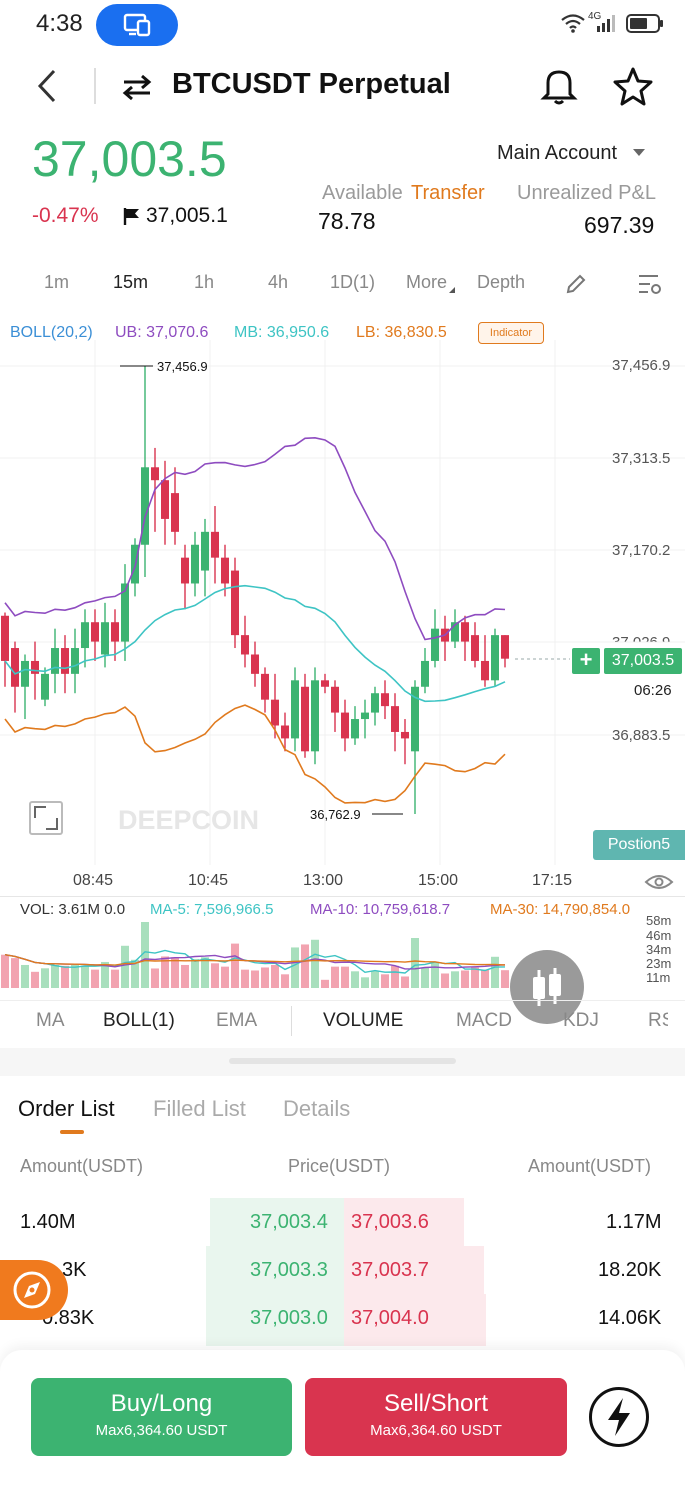  Describe the element at coordinates (501, 282) in the screenshot. I see `tab-depth: Depth` at that location.